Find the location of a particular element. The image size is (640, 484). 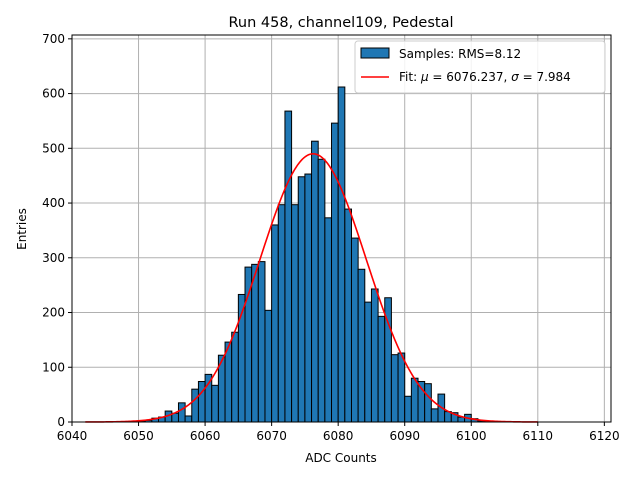

legend-fit-prefix: Fit: is located at coordinates (410, 77).